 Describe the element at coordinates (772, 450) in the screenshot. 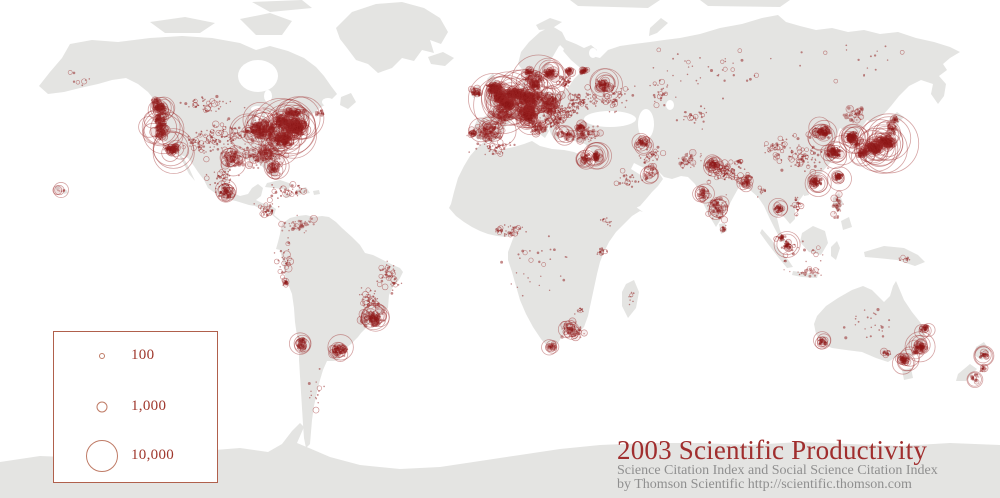

I see `map-title: 2003 Scientific Productivity` at that location.